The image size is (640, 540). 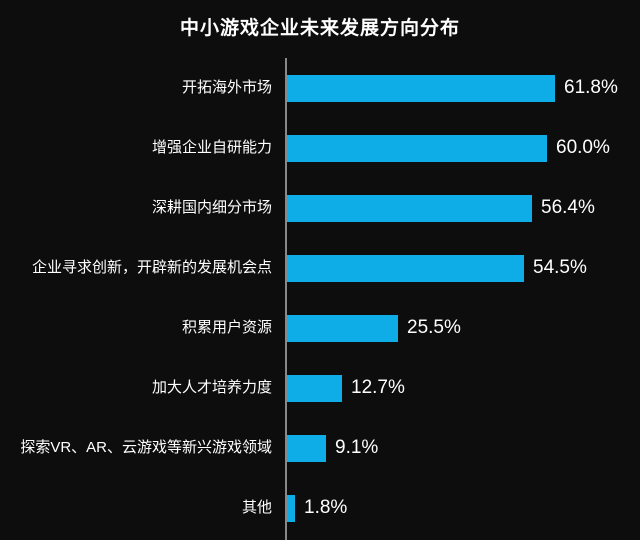 What do you see at coordinates (211, 387) in the screenshot?
I see `category-label: 加大人才培养力度` at bounding box center [211, 387].